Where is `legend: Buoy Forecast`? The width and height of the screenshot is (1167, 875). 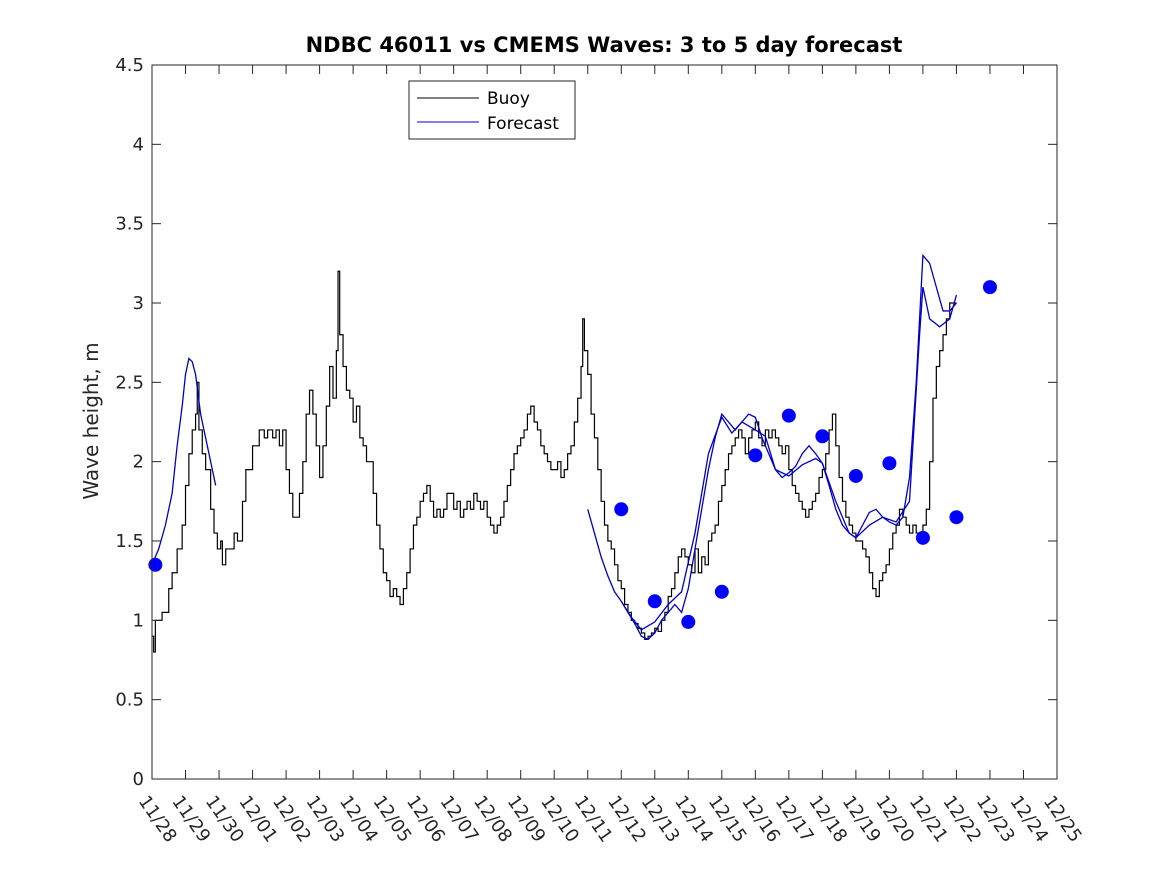 legend: Buoy Forecast is located at coordinates (492, 110).